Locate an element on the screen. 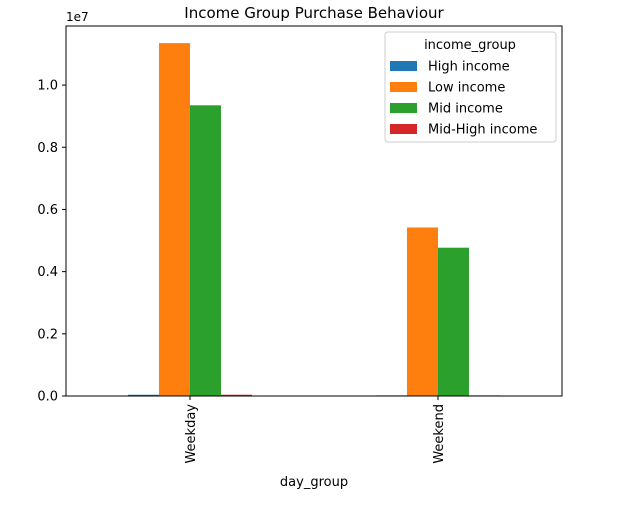  legend-label: Low income is located at coordinates (466, 88).